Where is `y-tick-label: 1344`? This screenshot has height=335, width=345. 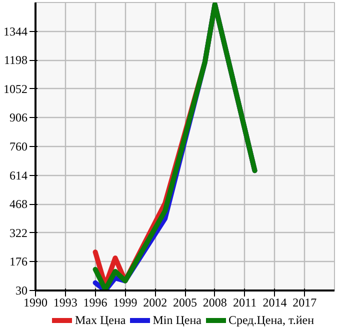
y-tick-label: 1344 is located at coordinates (16, 31).